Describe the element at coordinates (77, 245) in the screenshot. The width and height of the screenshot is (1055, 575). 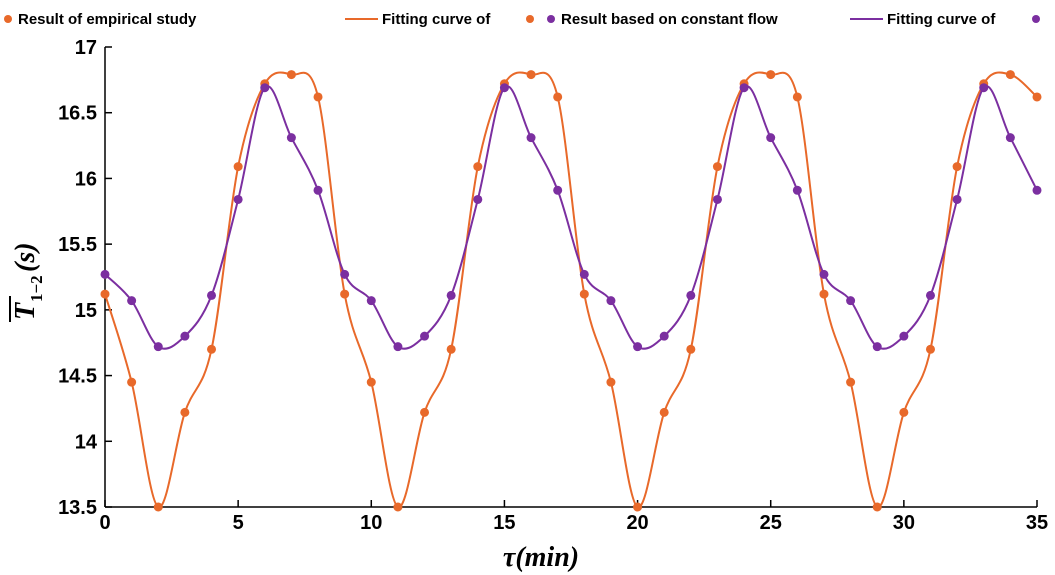
I see `y-tick-label: 15.5` at that location.